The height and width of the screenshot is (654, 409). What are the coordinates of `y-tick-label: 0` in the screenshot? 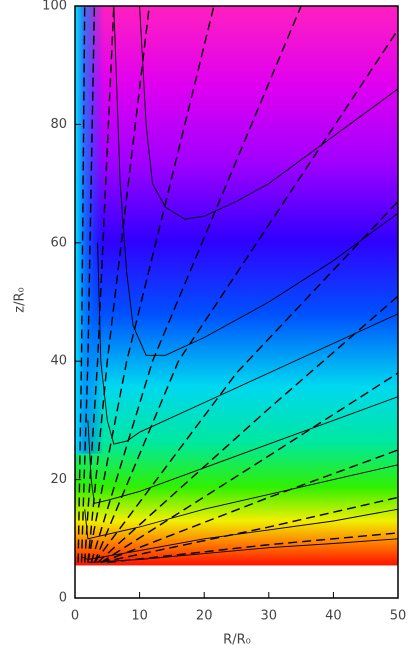 It's located at (63, 598).